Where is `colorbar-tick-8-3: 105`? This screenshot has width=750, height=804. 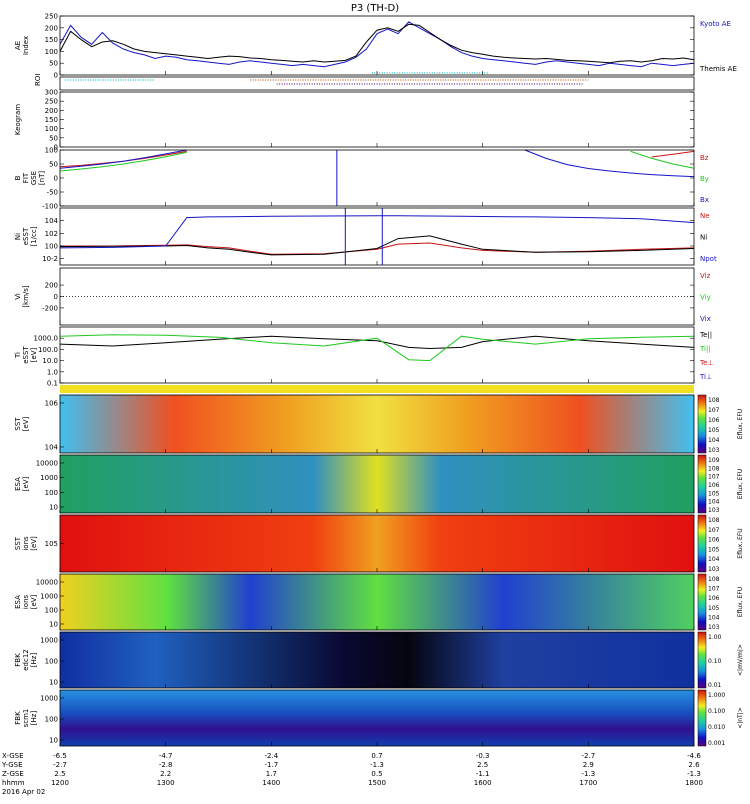 colorbar-tick-8-3: 105 is located at coordinates (714, 549).